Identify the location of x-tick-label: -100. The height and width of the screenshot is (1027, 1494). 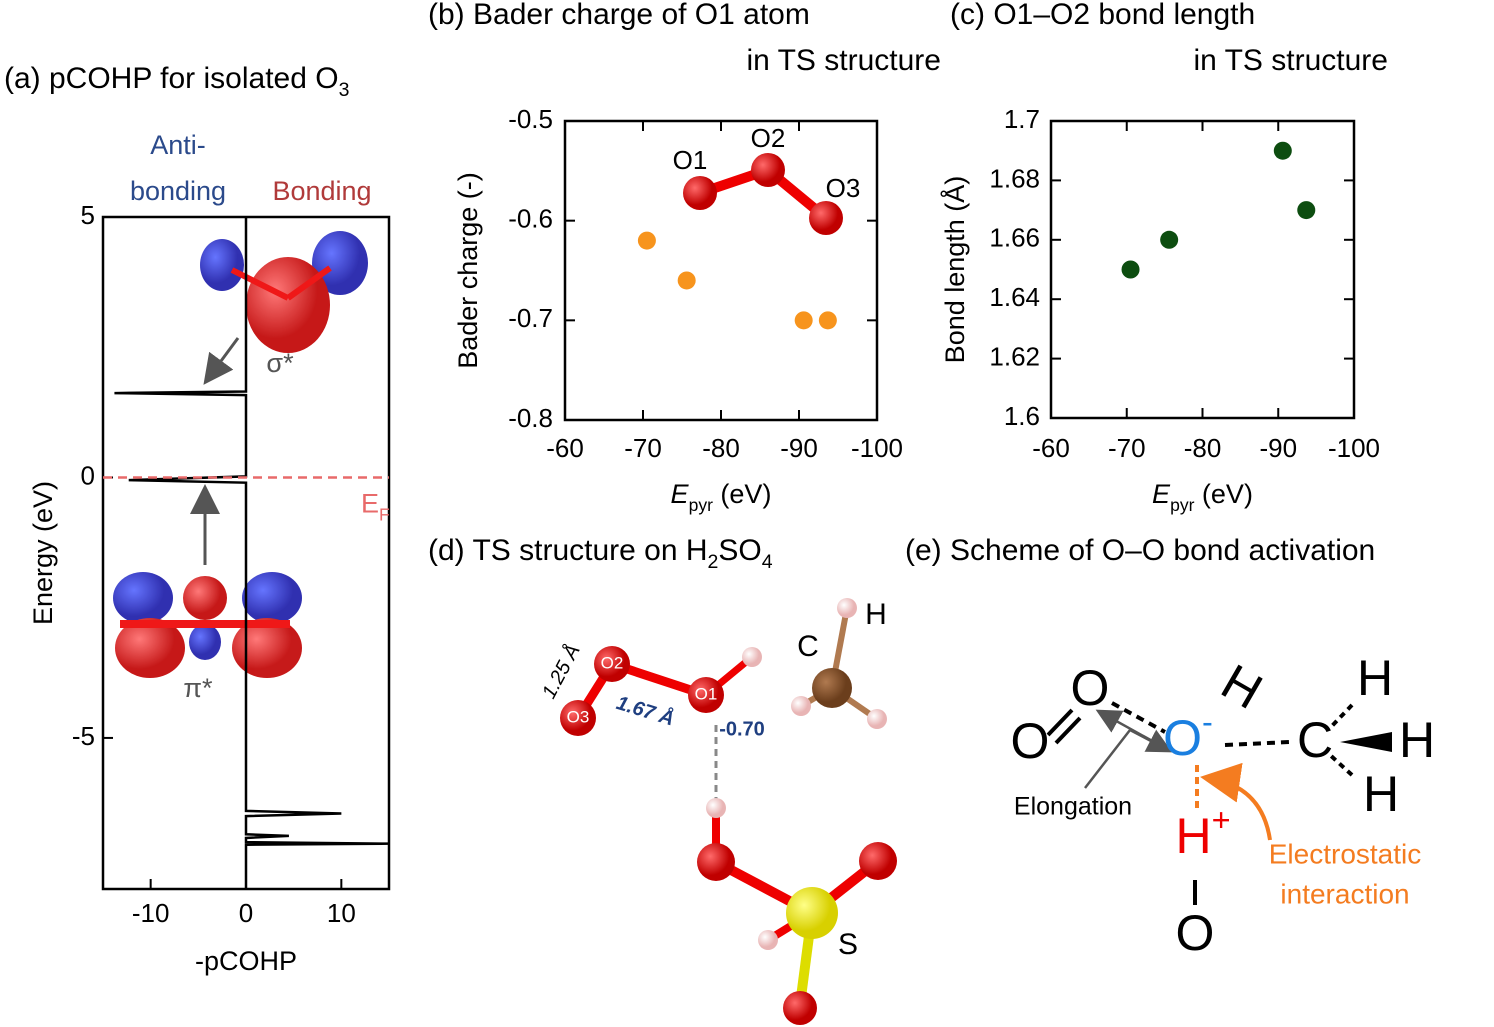
(877, 448).